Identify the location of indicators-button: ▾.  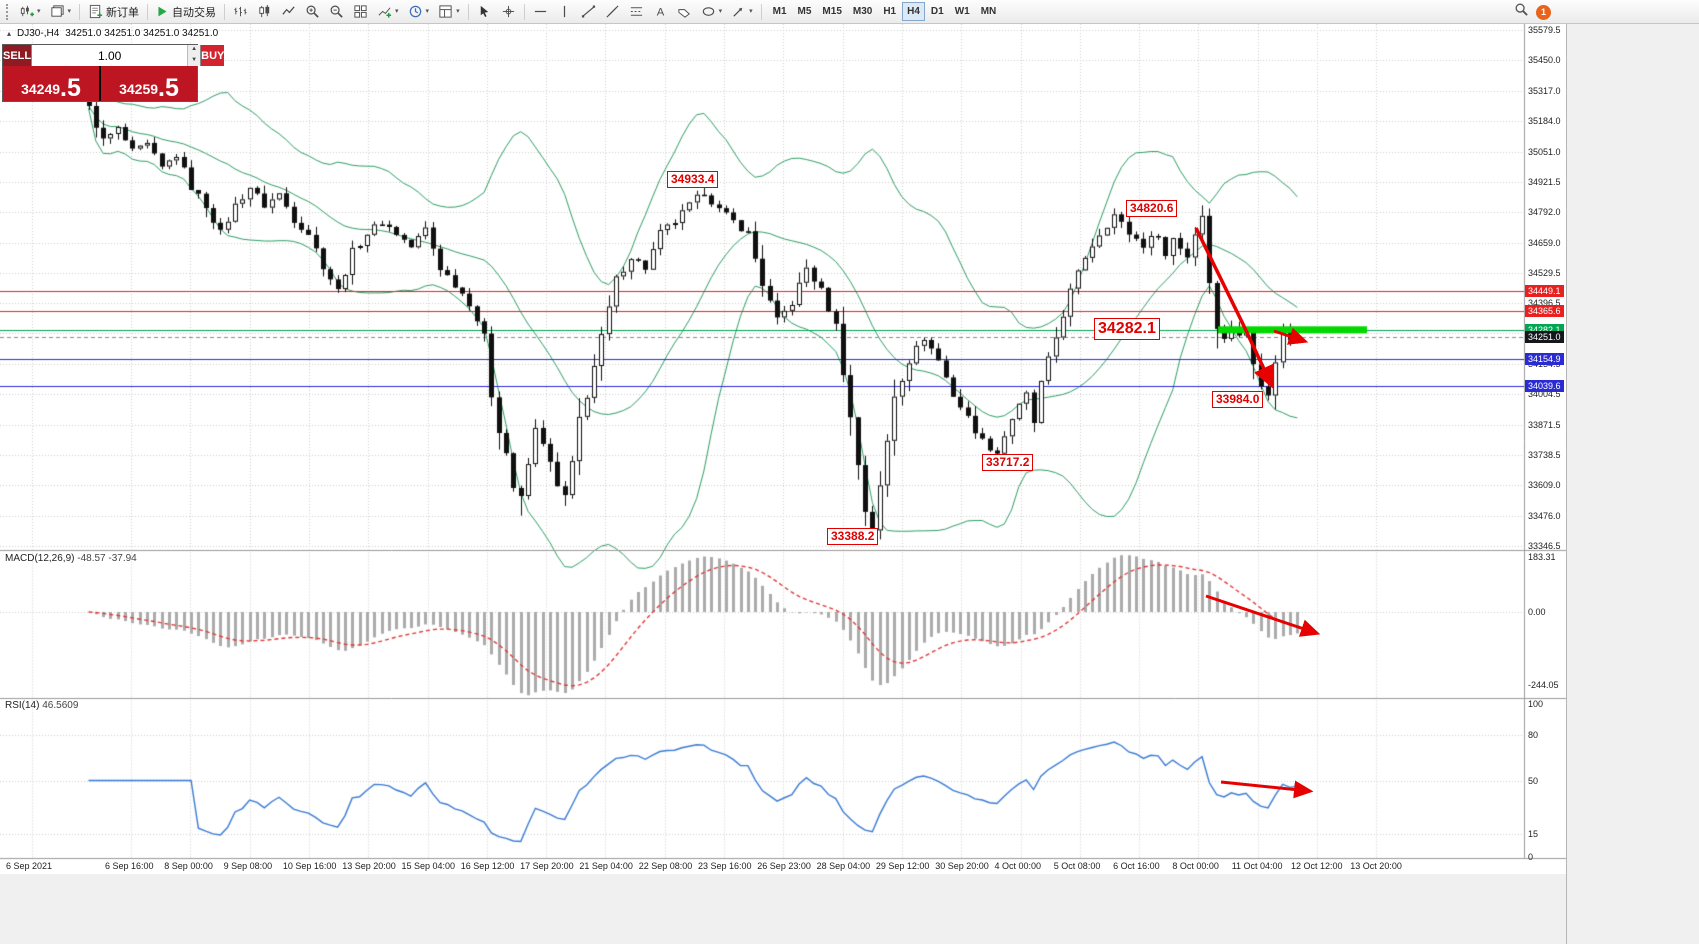
(388, 12).